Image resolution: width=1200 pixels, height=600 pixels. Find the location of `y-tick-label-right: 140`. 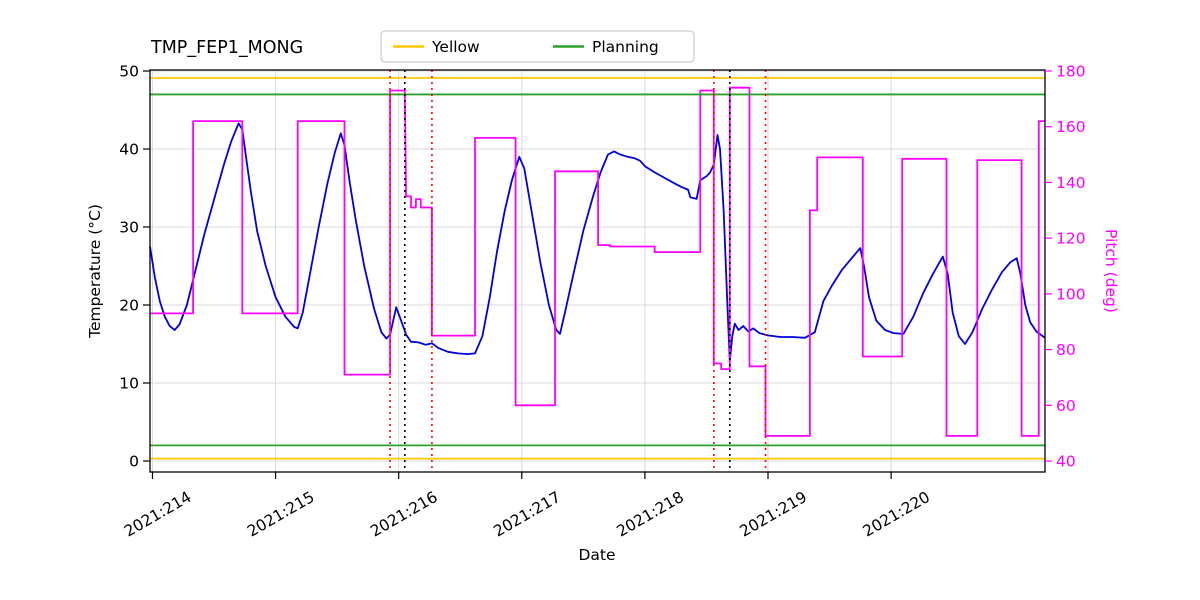

y-tick-label-right: 140 is located at coordinates (1071, 183).